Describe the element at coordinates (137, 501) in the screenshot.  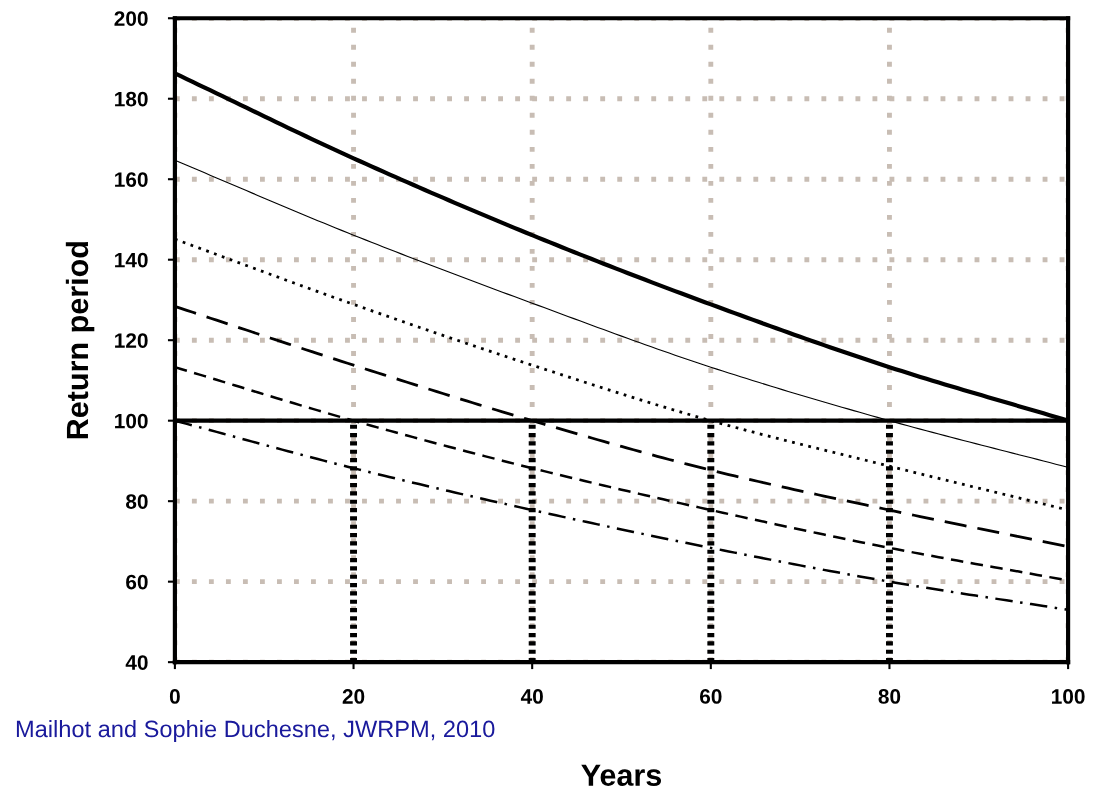
I see `y-tick-label: 80` at that location.